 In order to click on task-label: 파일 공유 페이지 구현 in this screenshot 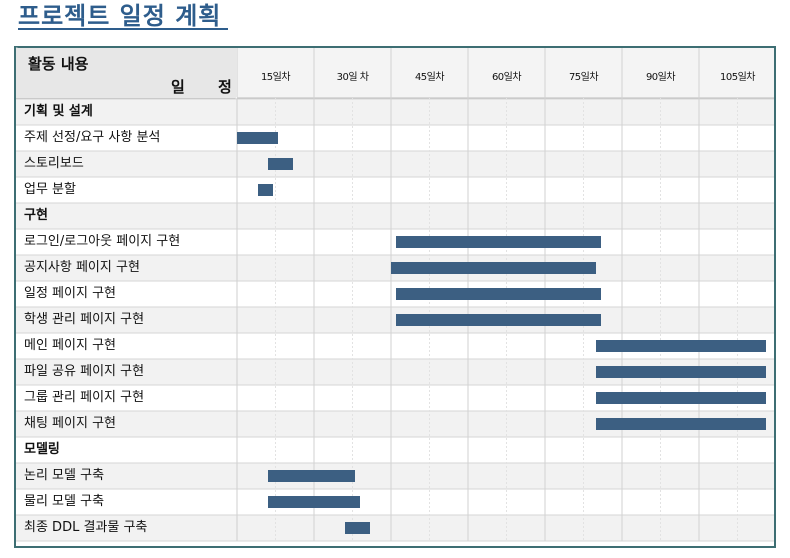, I will do `click(84, 371)`.